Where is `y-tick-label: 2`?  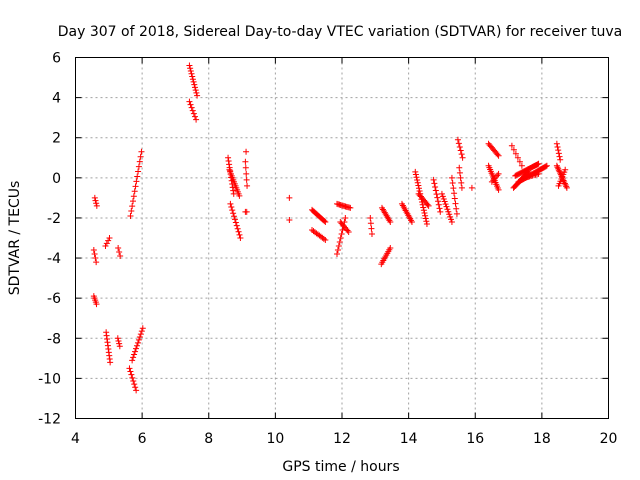 y-tick-label: 2 is located at coordinates (56, 139).